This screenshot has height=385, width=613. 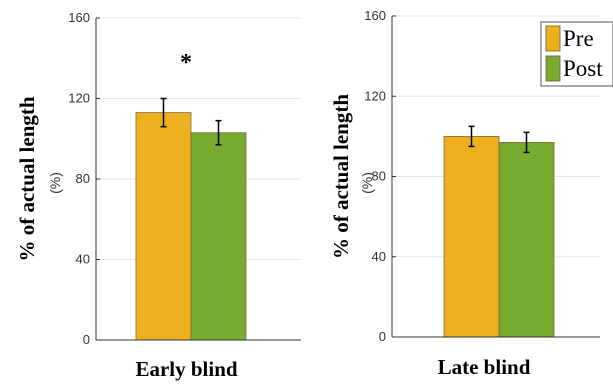 I want to click on significance-marker: *, so click(x=186, y=63).